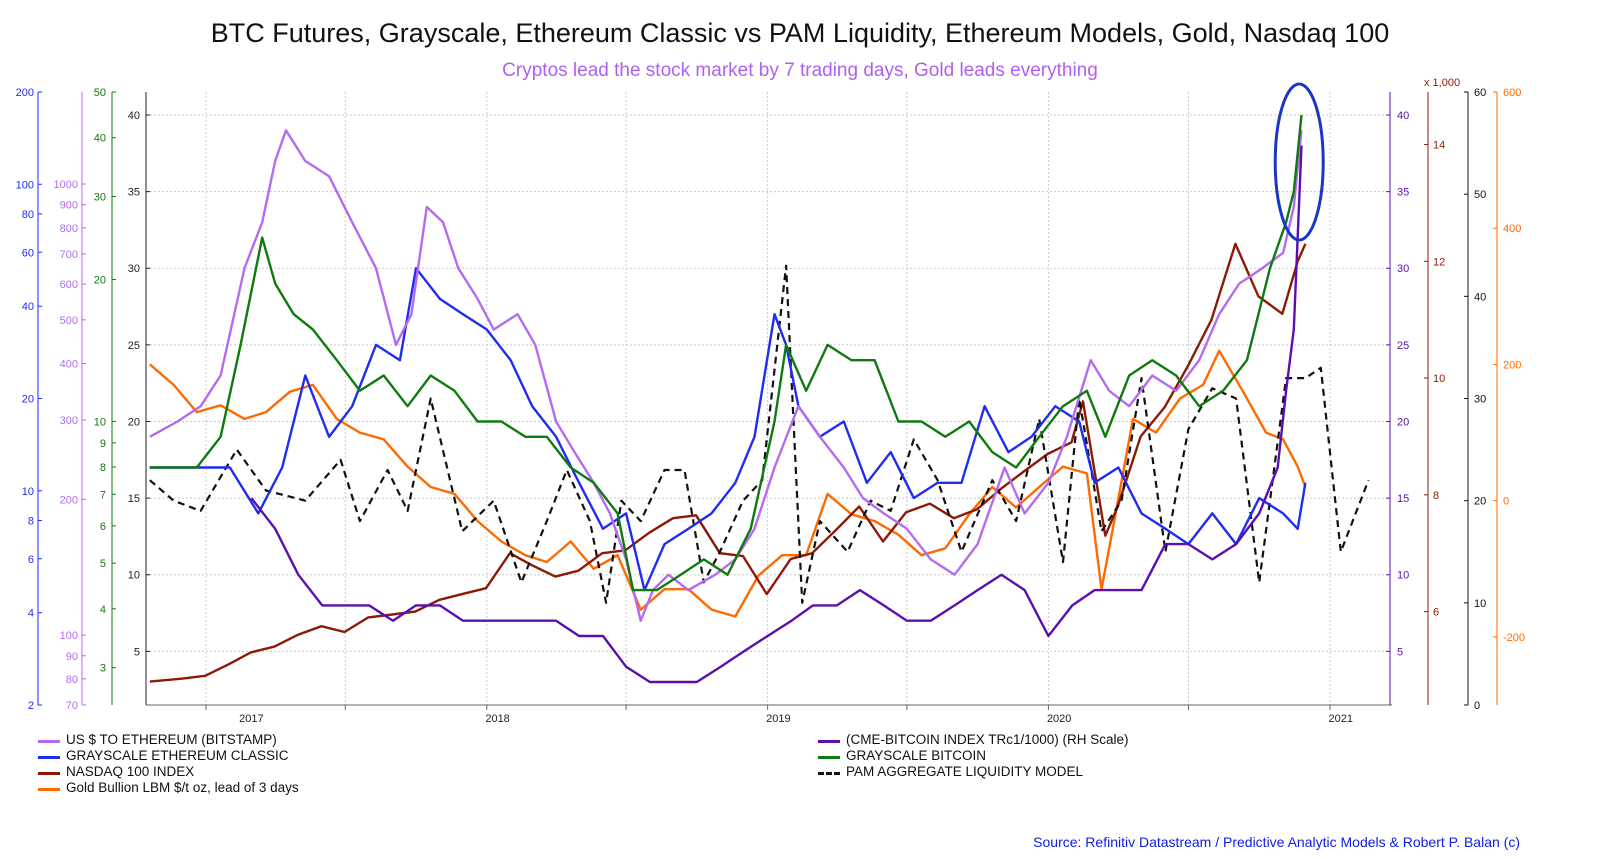 This screenshot has height=859, width=1600. Describe the element at coordinates (72, 657) in the screenshot. I see `eth_axis-tick-label: 90` at that location.